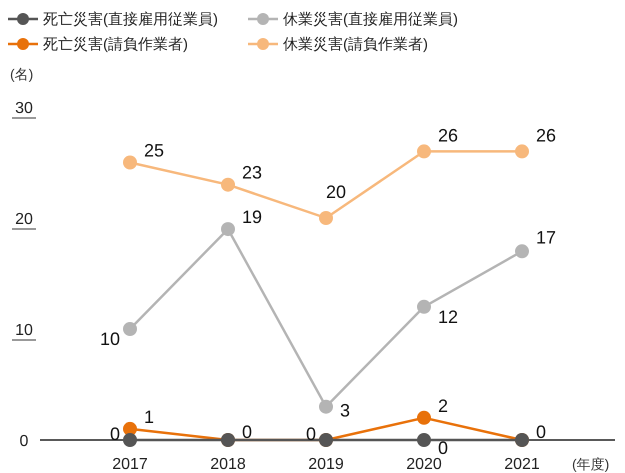 This screenshot has height=473, width=625. I want to click on data-label: 20, so click(336, 192).